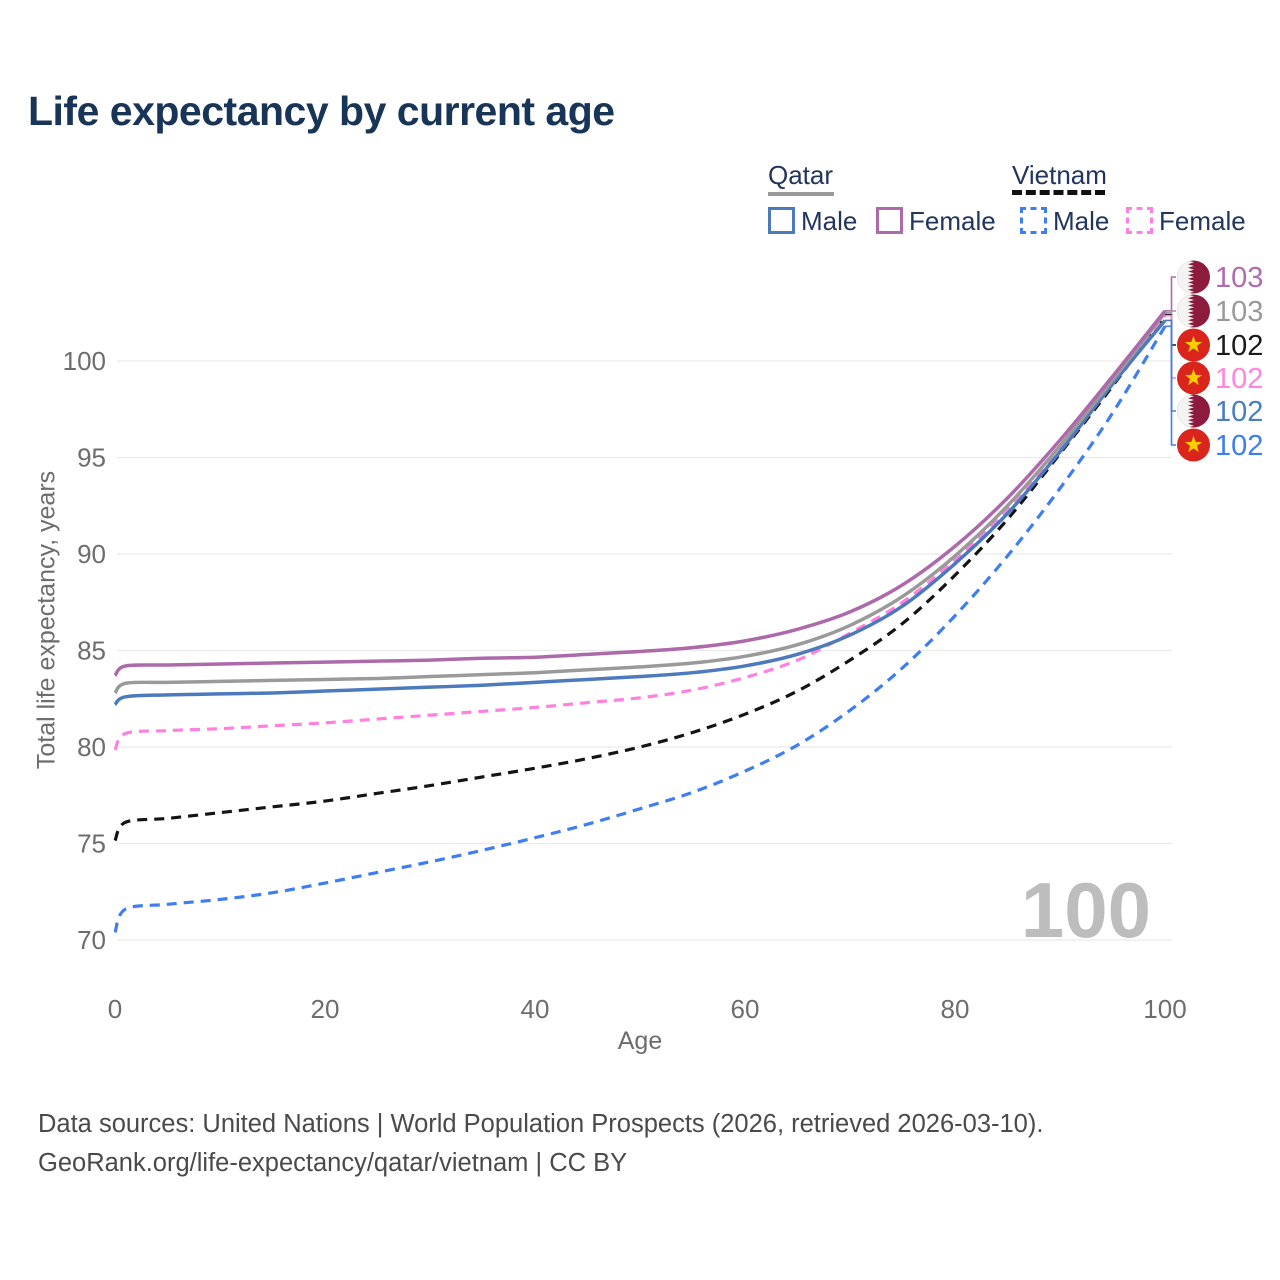 This screenshot has width=1280, height=1280. Describe the element at coordinates (1059, 175) in the screenshot. I see `legend-group-vietnam: Vietnam` at that location.